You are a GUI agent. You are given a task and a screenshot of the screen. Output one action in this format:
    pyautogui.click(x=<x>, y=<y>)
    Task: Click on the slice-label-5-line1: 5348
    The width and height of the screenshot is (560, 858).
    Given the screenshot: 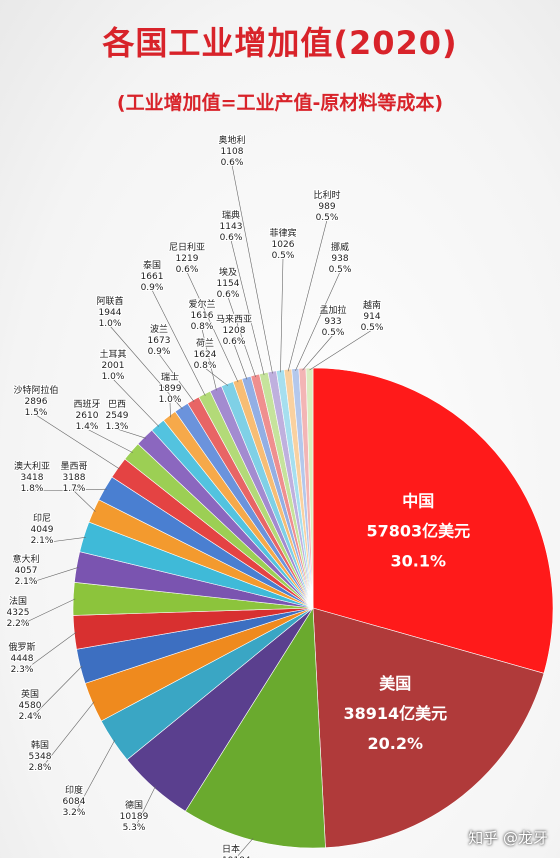 What is the action you would take?
    pyautogui.click(x=40, y=757)
    